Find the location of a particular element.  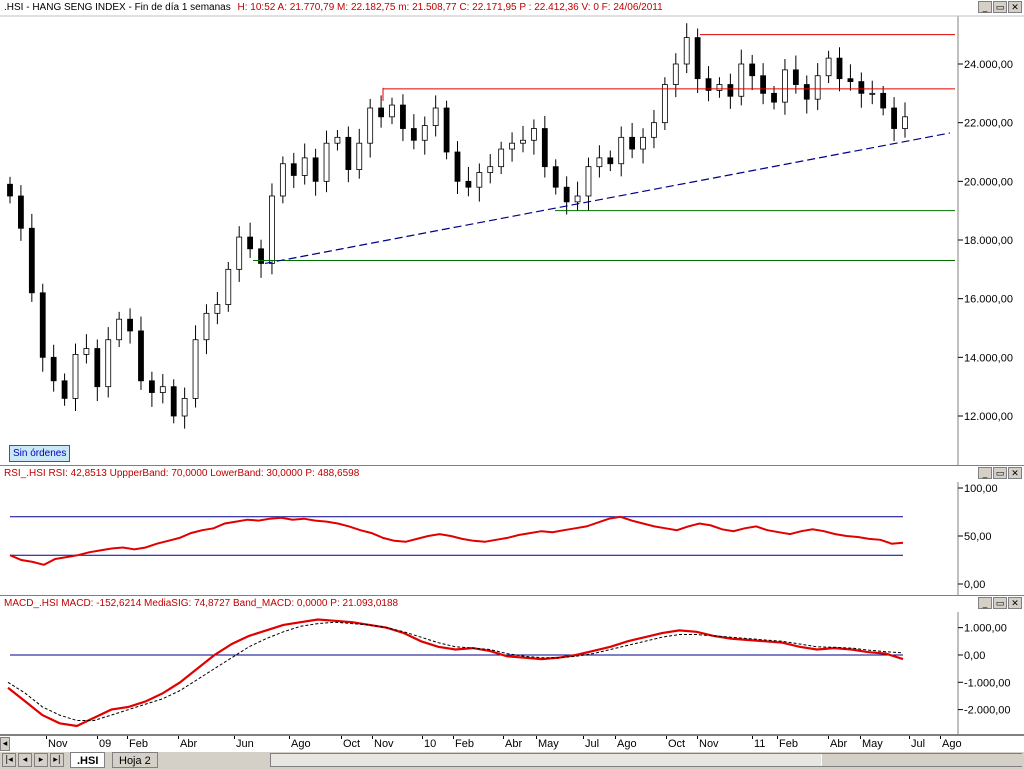

scrollbar-thumb is located at coordinates (921, 760).